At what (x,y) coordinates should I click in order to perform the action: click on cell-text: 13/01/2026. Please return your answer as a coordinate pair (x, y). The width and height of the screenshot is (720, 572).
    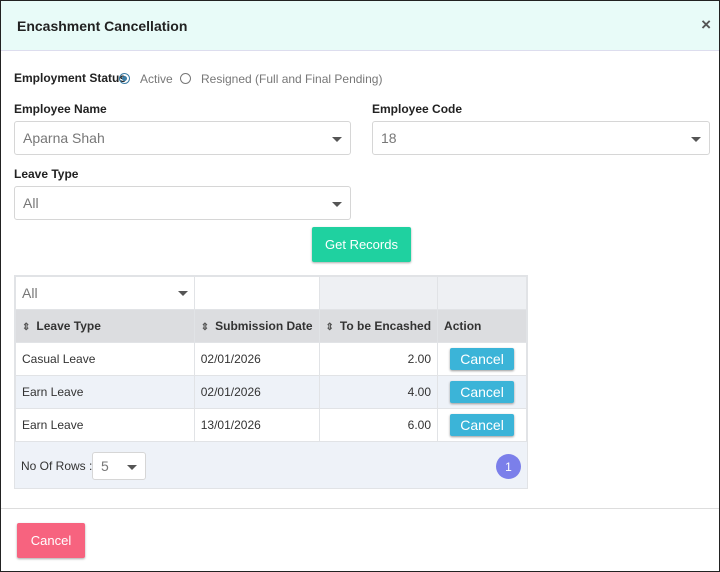
    Looking at the image, I should click on (230, 425).